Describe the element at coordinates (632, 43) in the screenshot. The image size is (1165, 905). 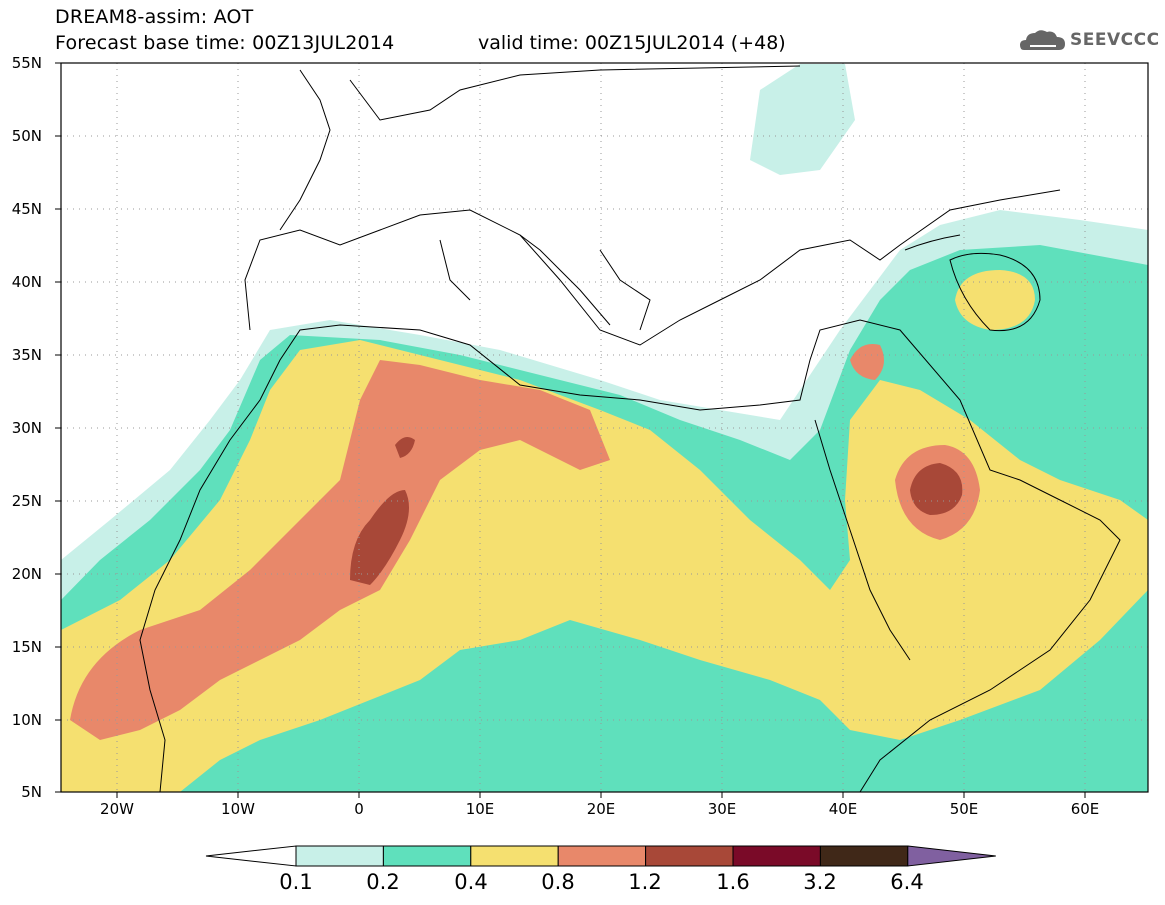
I see `valid-time: valid time: 00Z15JUL2014 (+48)` at that location.